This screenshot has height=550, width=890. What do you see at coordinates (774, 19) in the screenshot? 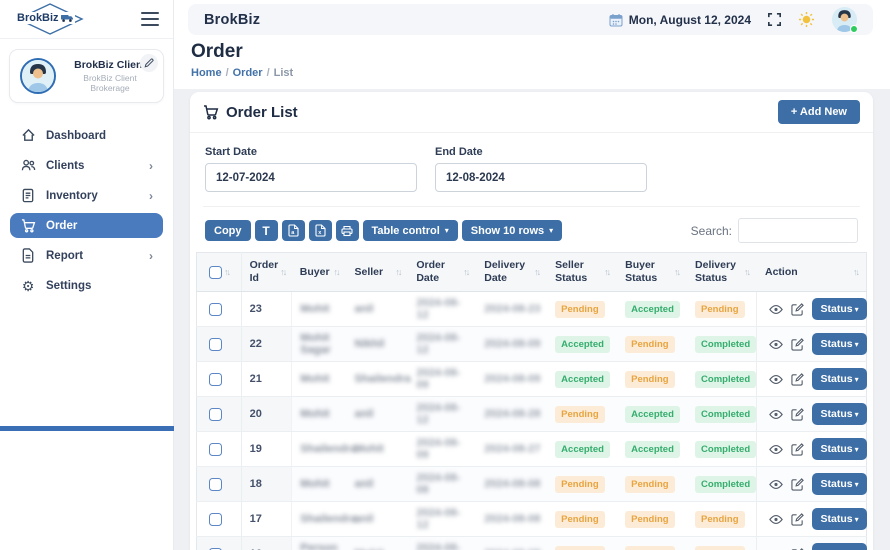
I see `fullscreen-icon` at bounding box center [774, 19].